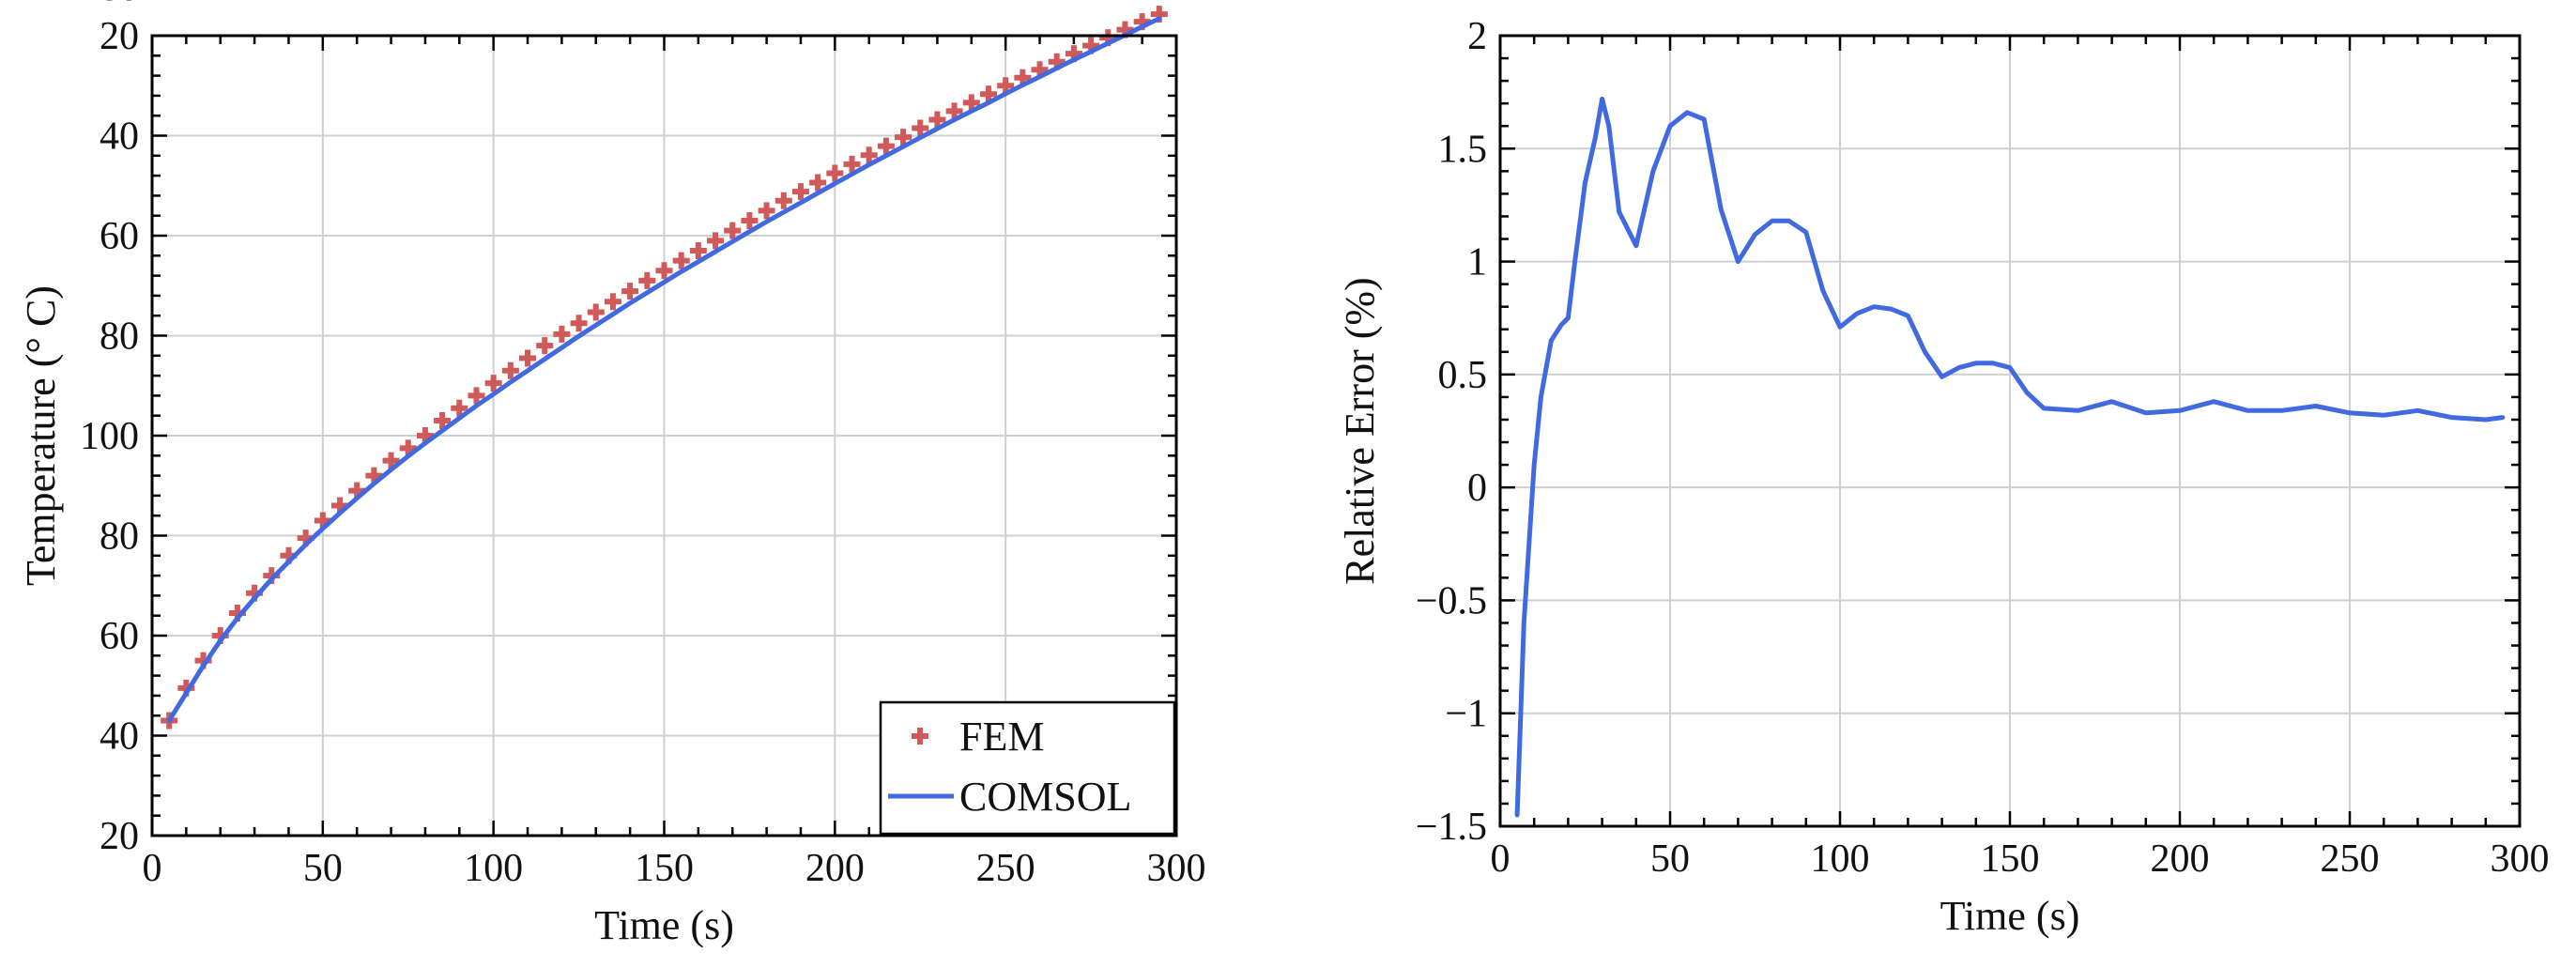  I want to click on y-tick-label: 1.5, so click(1463, 149).